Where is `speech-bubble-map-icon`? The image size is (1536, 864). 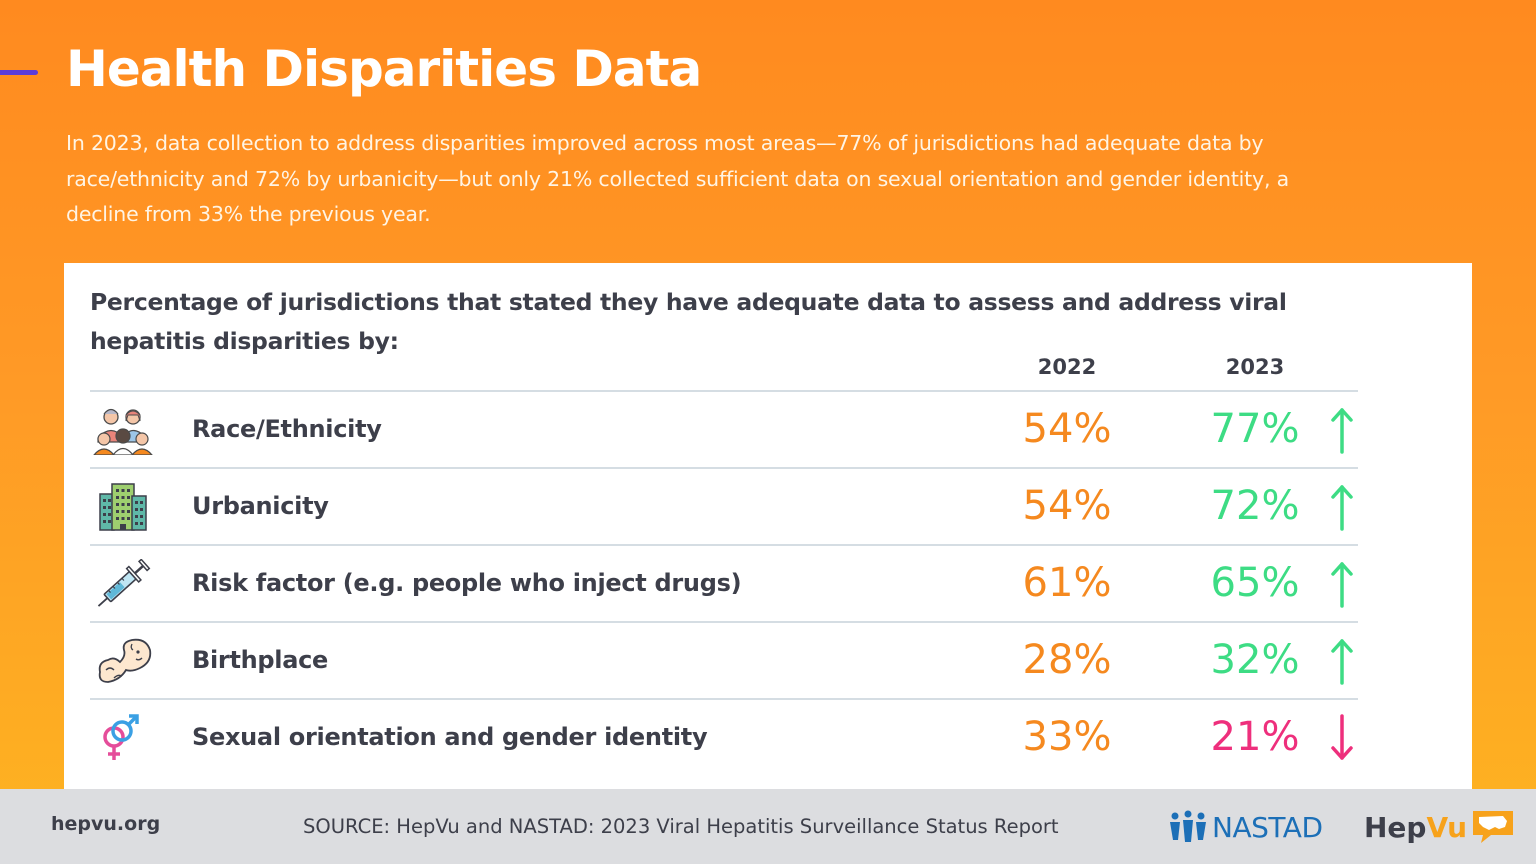 speech-bubble-map-icon is located at coordinates (1493, 827).